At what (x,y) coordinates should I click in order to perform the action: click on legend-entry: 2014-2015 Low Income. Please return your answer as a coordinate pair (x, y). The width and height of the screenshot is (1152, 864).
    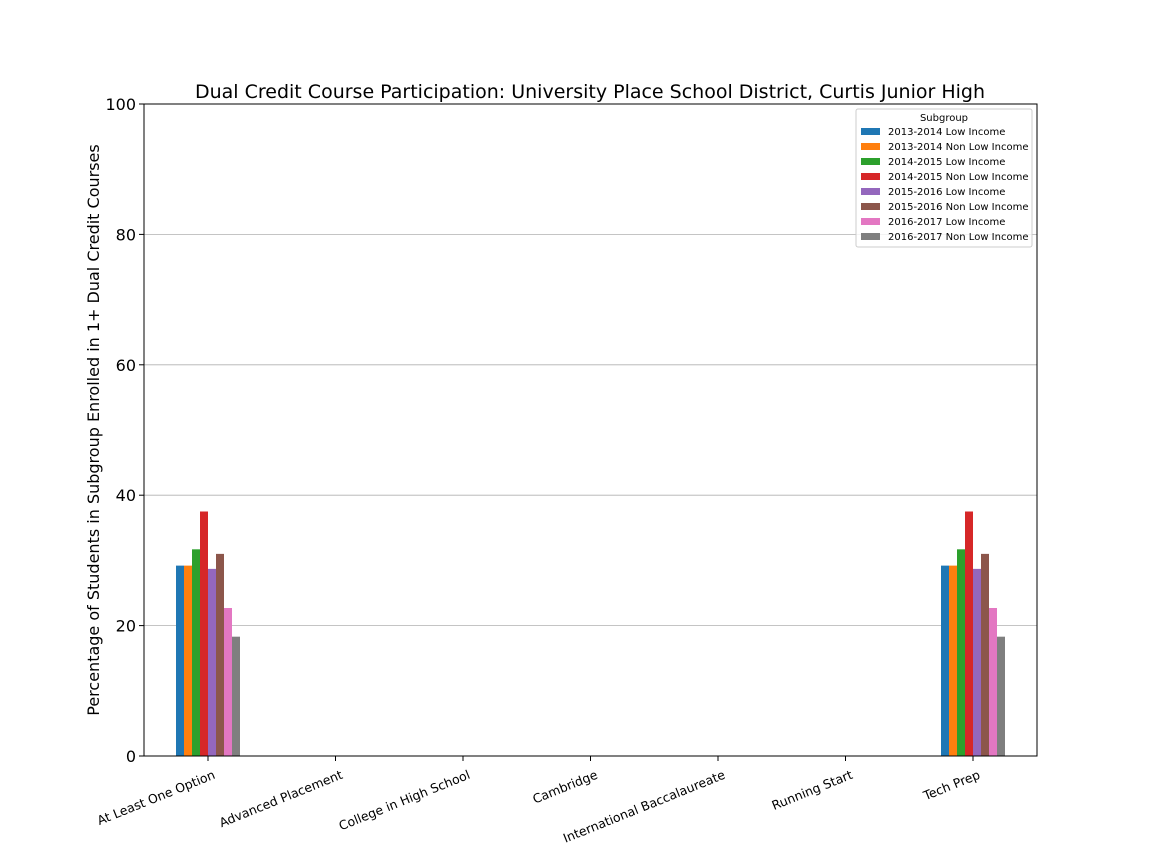
    Looking at the image, I should click on (946, 162).